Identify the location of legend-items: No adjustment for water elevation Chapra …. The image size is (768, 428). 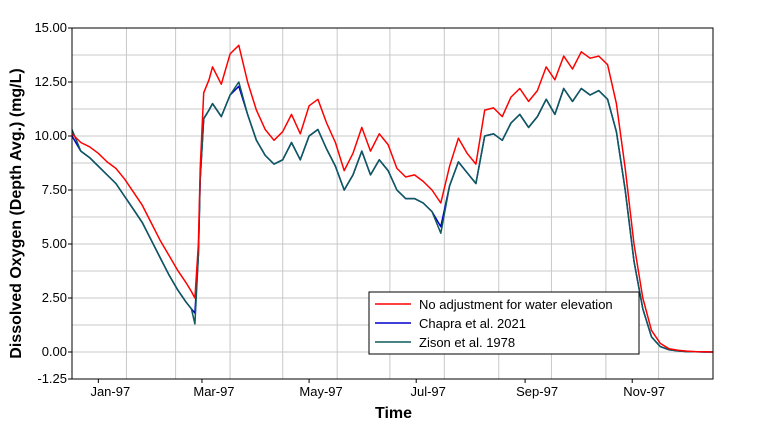
(494, 323).